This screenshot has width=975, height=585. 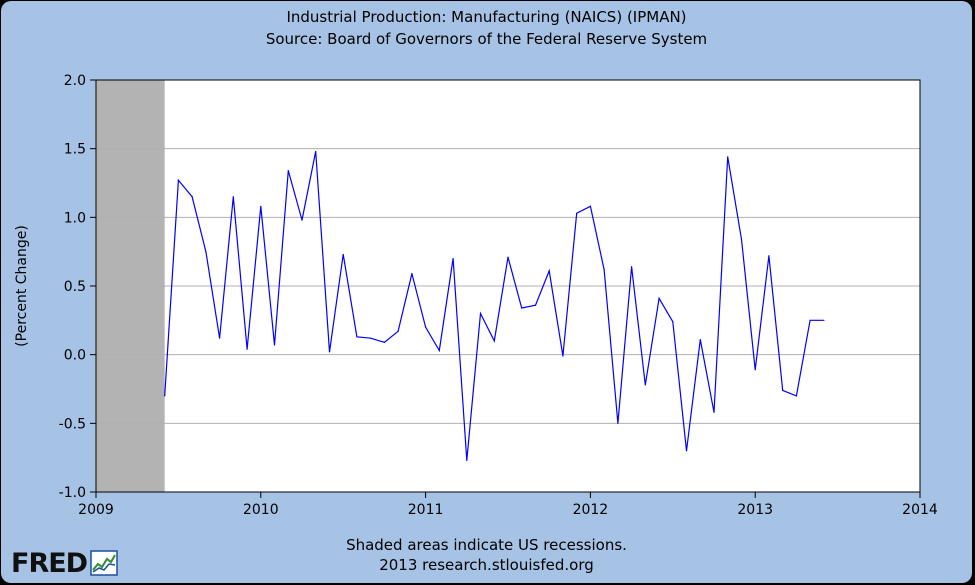 What do you see at coordinates (486, 545) in the screenshot?
I see `recession-note: Shaded areas indicate US recessions.` at bounding box center [486, 545].